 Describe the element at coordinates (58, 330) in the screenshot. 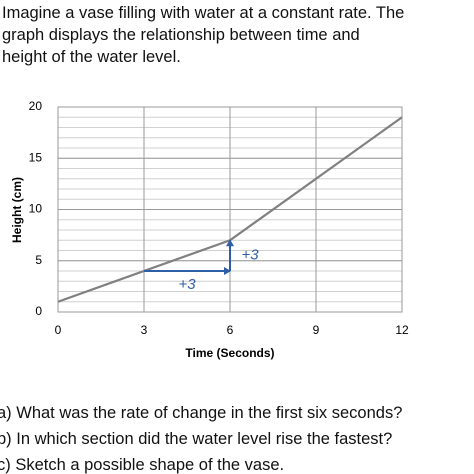

I see `x-tick-label: 0` at that location.